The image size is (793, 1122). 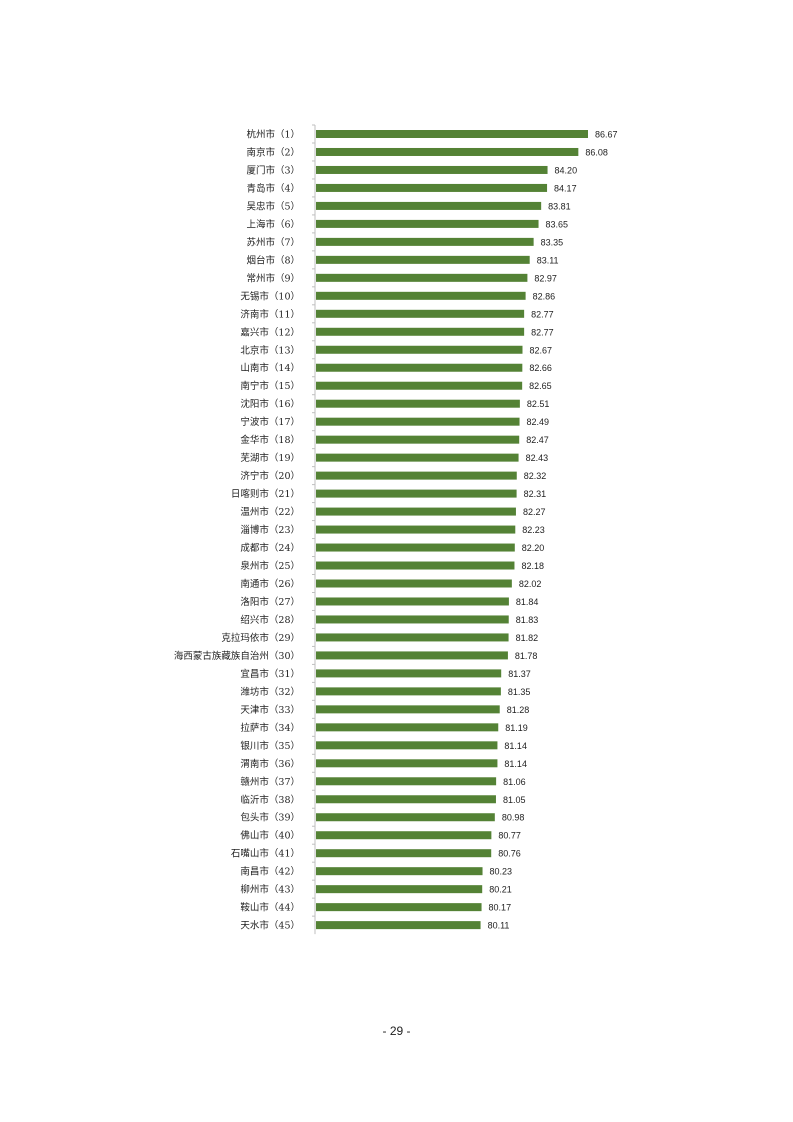 I want to click on data-label: 81.06, so click(x=514, y=782).